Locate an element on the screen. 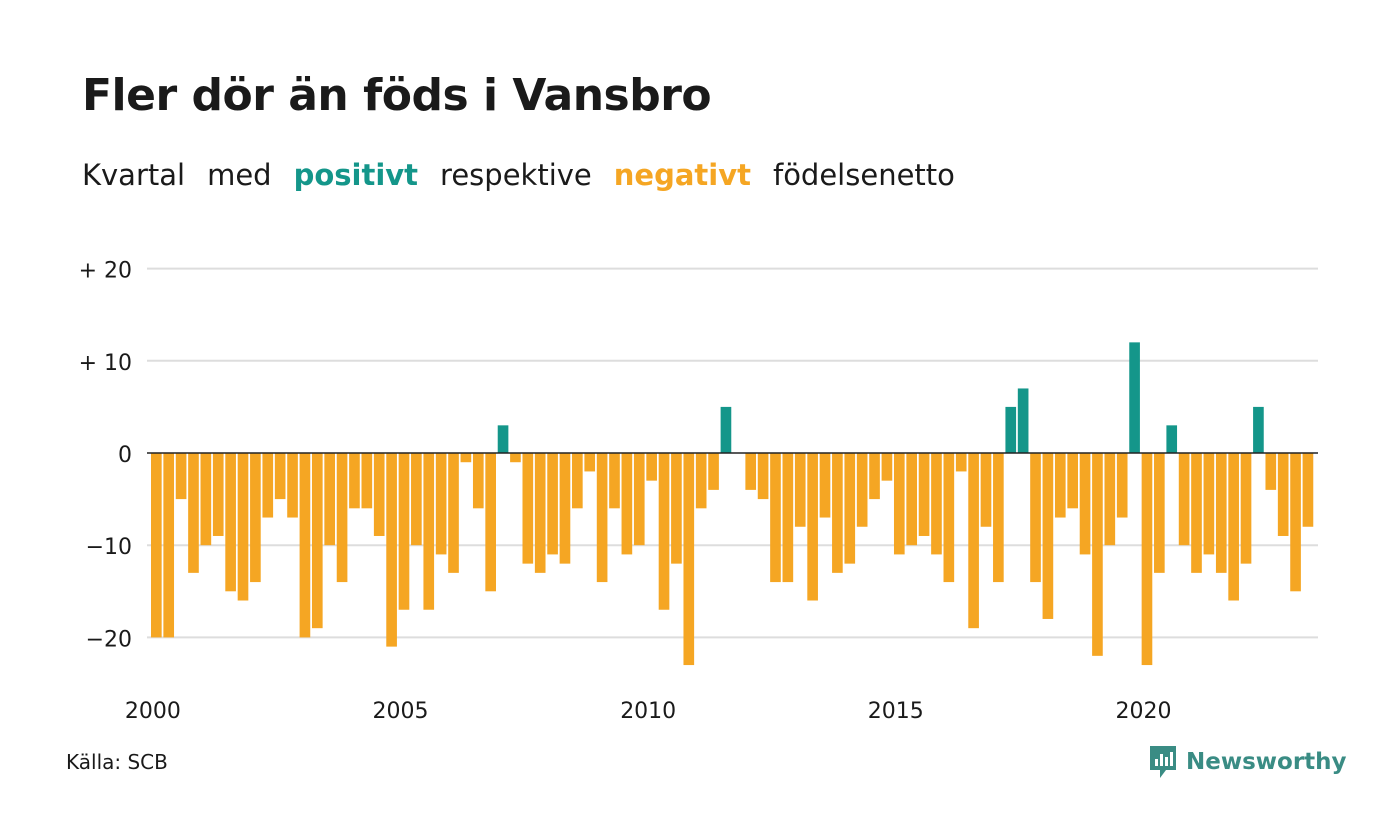 This screenshot has width=1400, height=840. subtitle-part-4: födelsenetto is located at coordinates (863, 175).